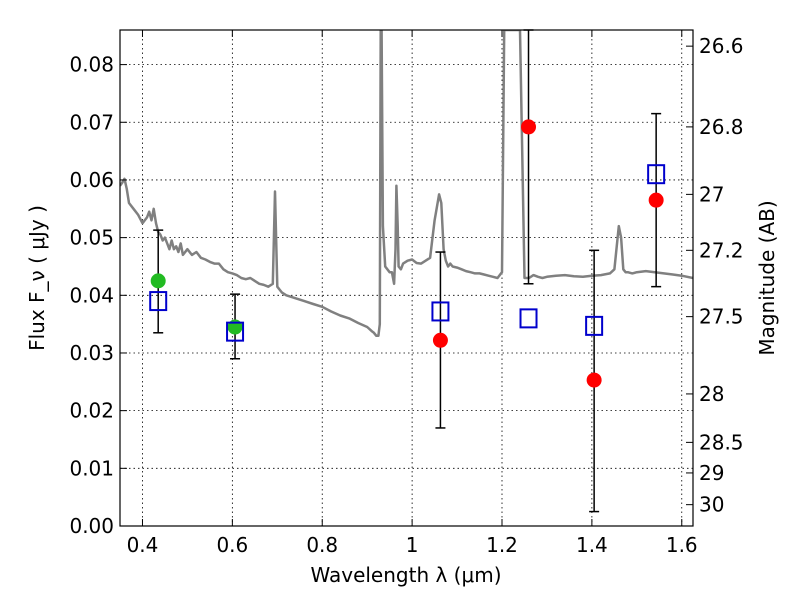  What do you see at coordinates (37, 278) in the screenshot?
I see `y-axis-label: Flux F_ν ( μJy )` at bounding box center [37, 278].